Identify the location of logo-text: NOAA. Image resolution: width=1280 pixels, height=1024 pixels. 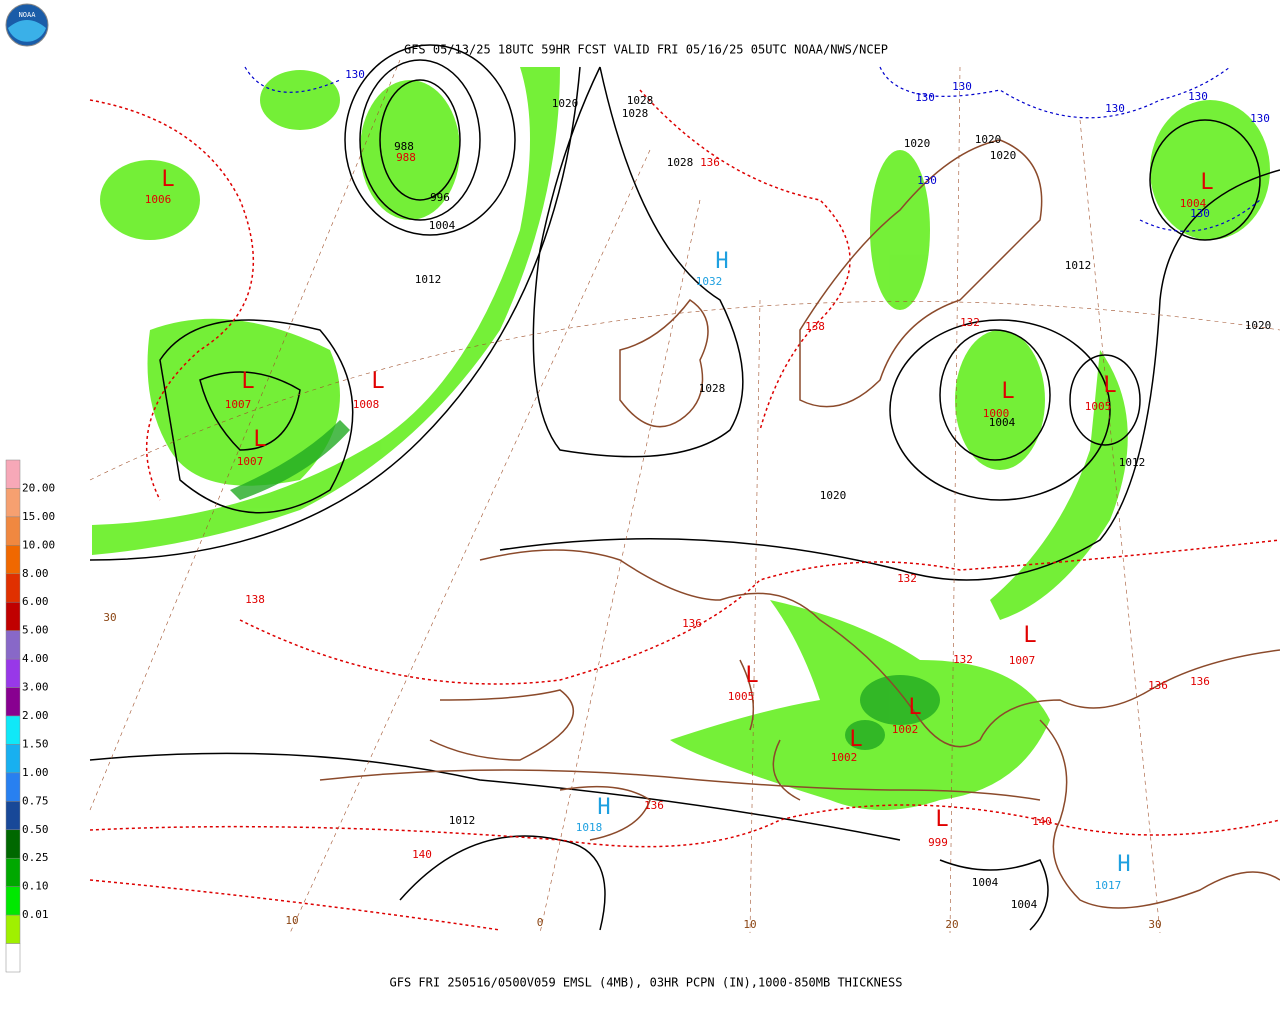
(28, 15).